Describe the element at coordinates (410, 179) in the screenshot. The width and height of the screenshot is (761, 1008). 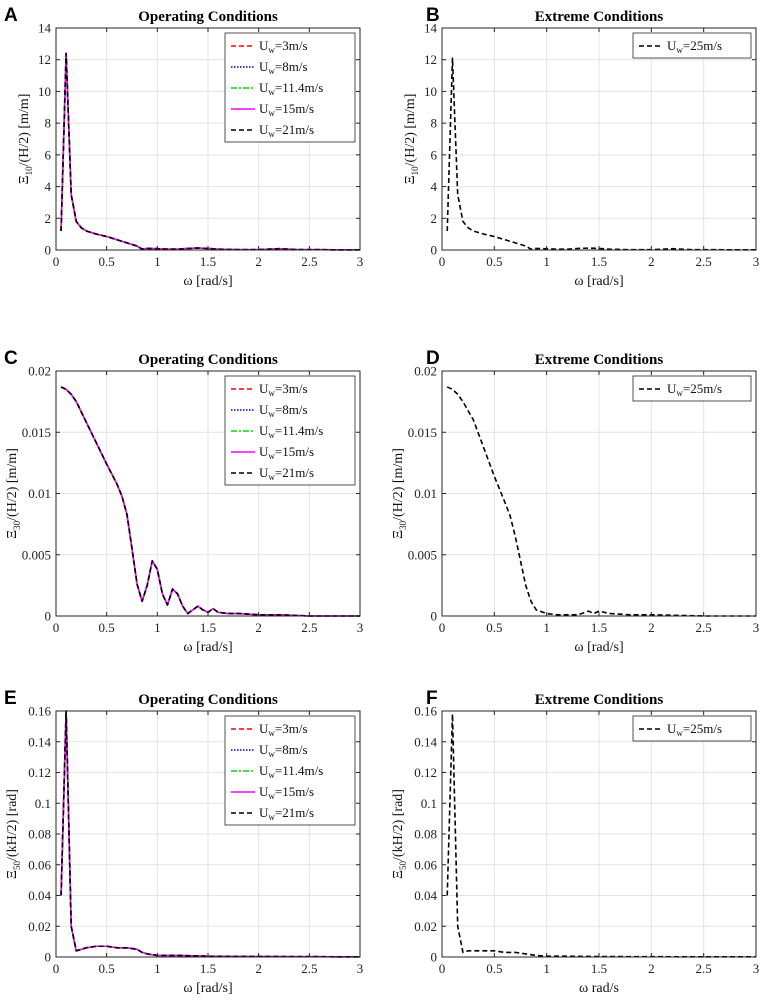
I see `panel-b-ylabel-base: Ξ` at that location.